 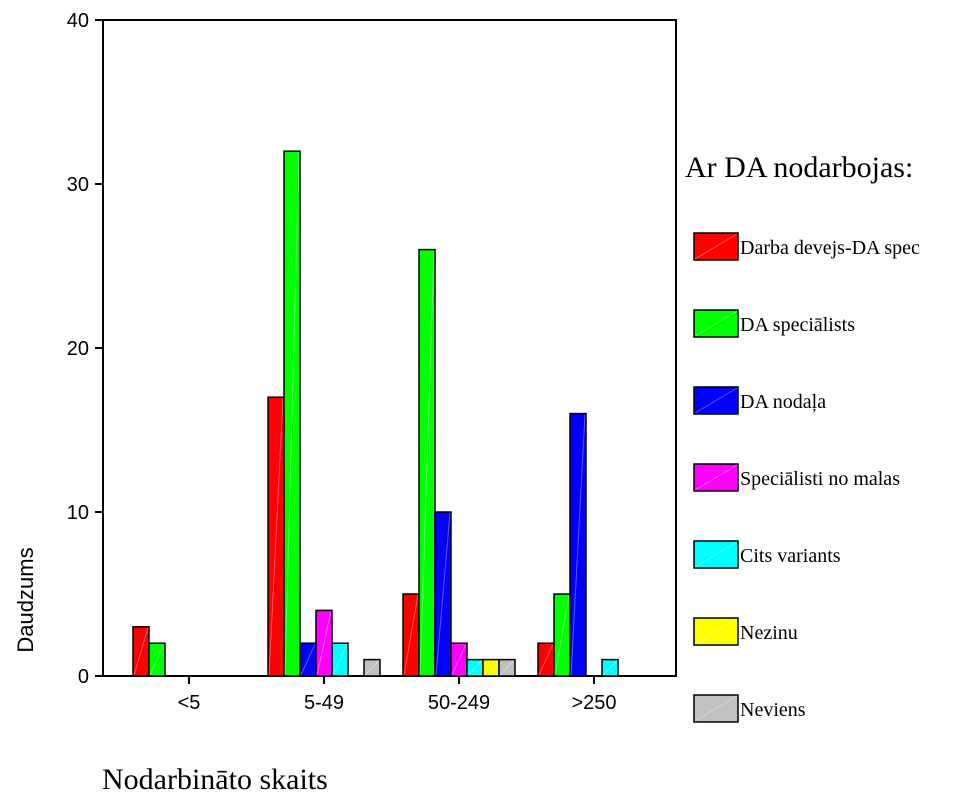 I want to click on legend-item: DA speciālists, so click(x=774, y=323).